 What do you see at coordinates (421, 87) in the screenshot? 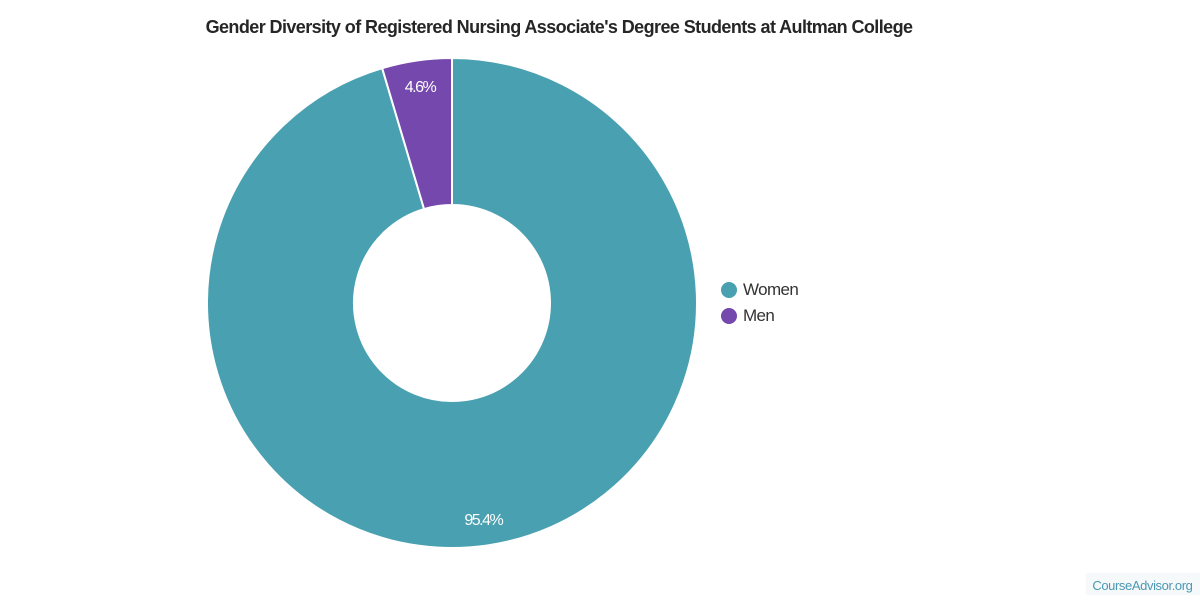
I see `svg-text: 4.6%` at bounding box center [421, 87].